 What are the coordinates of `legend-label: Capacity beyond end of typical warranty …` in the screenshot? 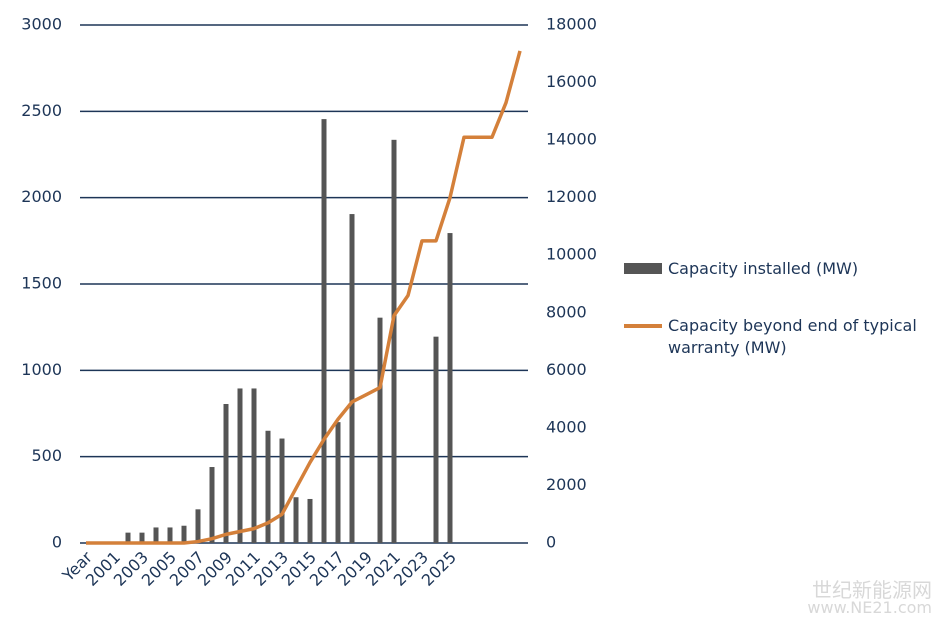 It's located at (792, 336).